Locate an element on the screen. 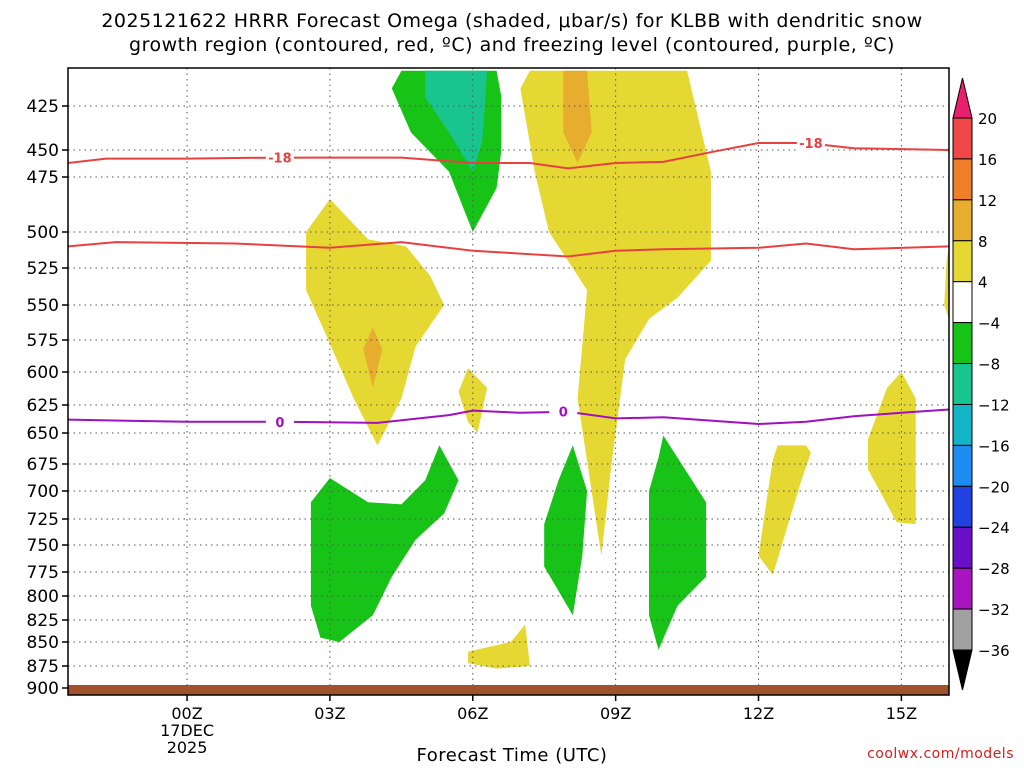 The image size is (1024, 768). y-tick-label: 600 is located at coordinates (43, 373).